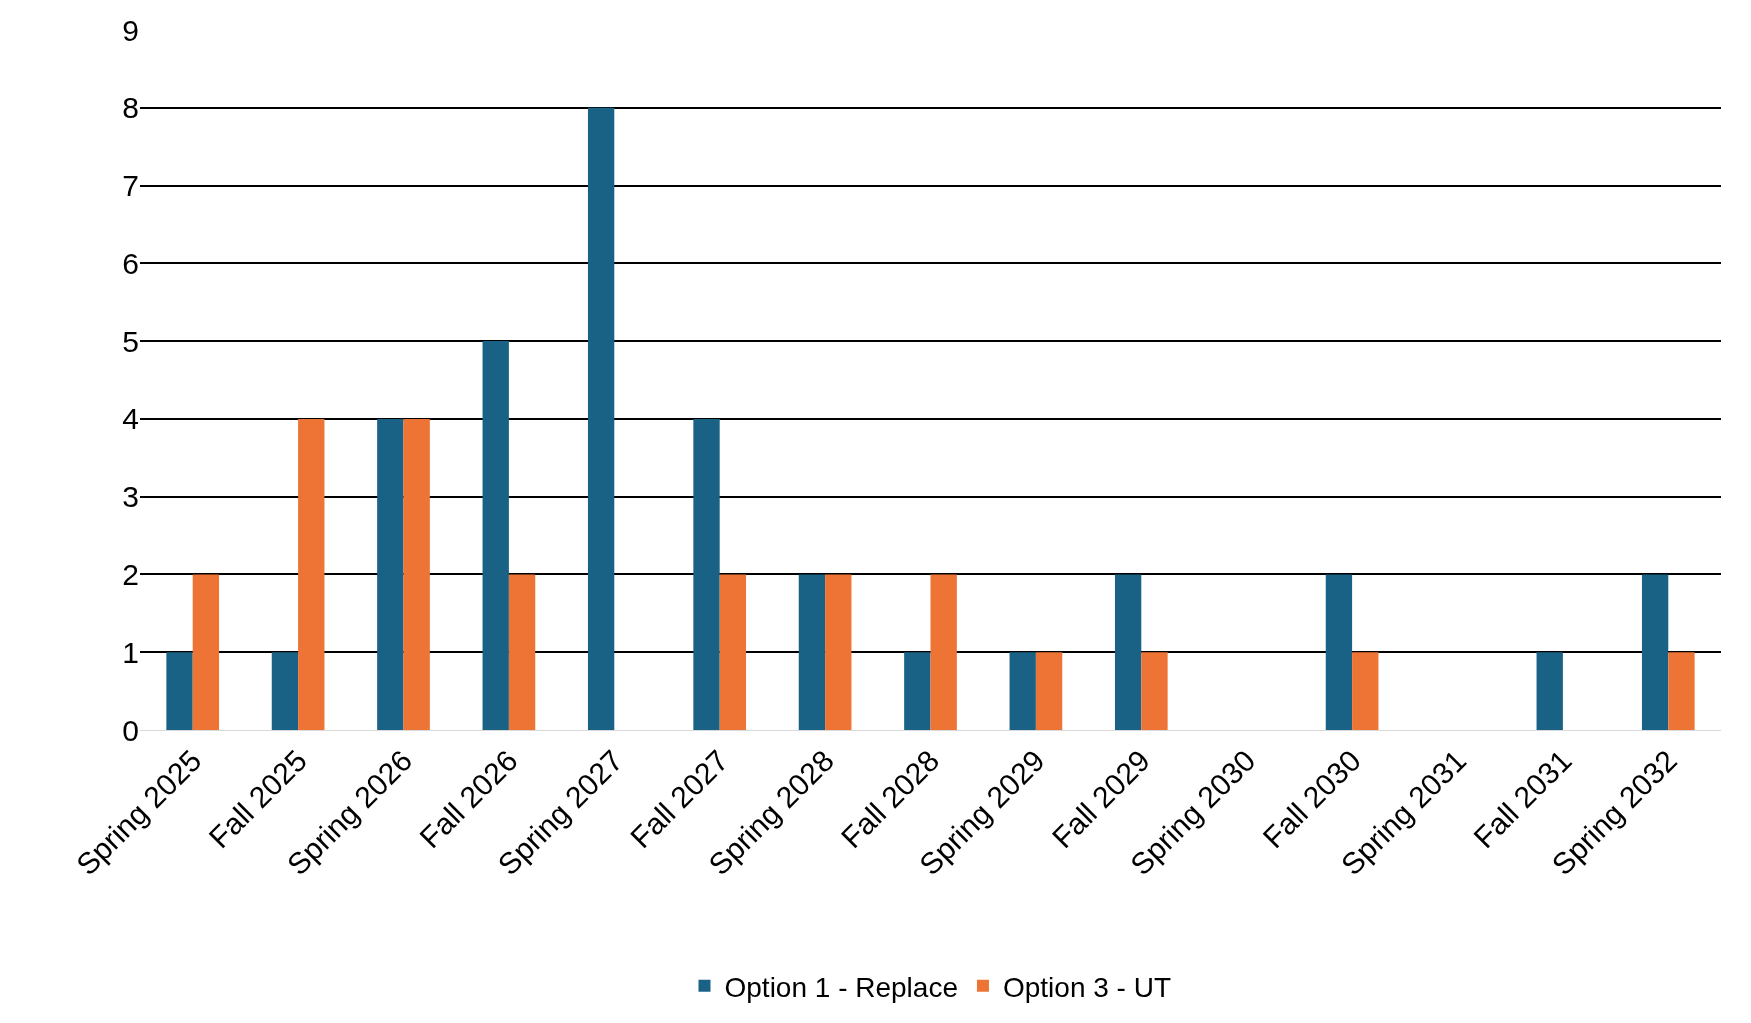 The height and width of the screenshot is (1023, 1751). Describe the element at coordinates (130, 30) in the screenshot. I see `y-tick-label: 9` at that location.